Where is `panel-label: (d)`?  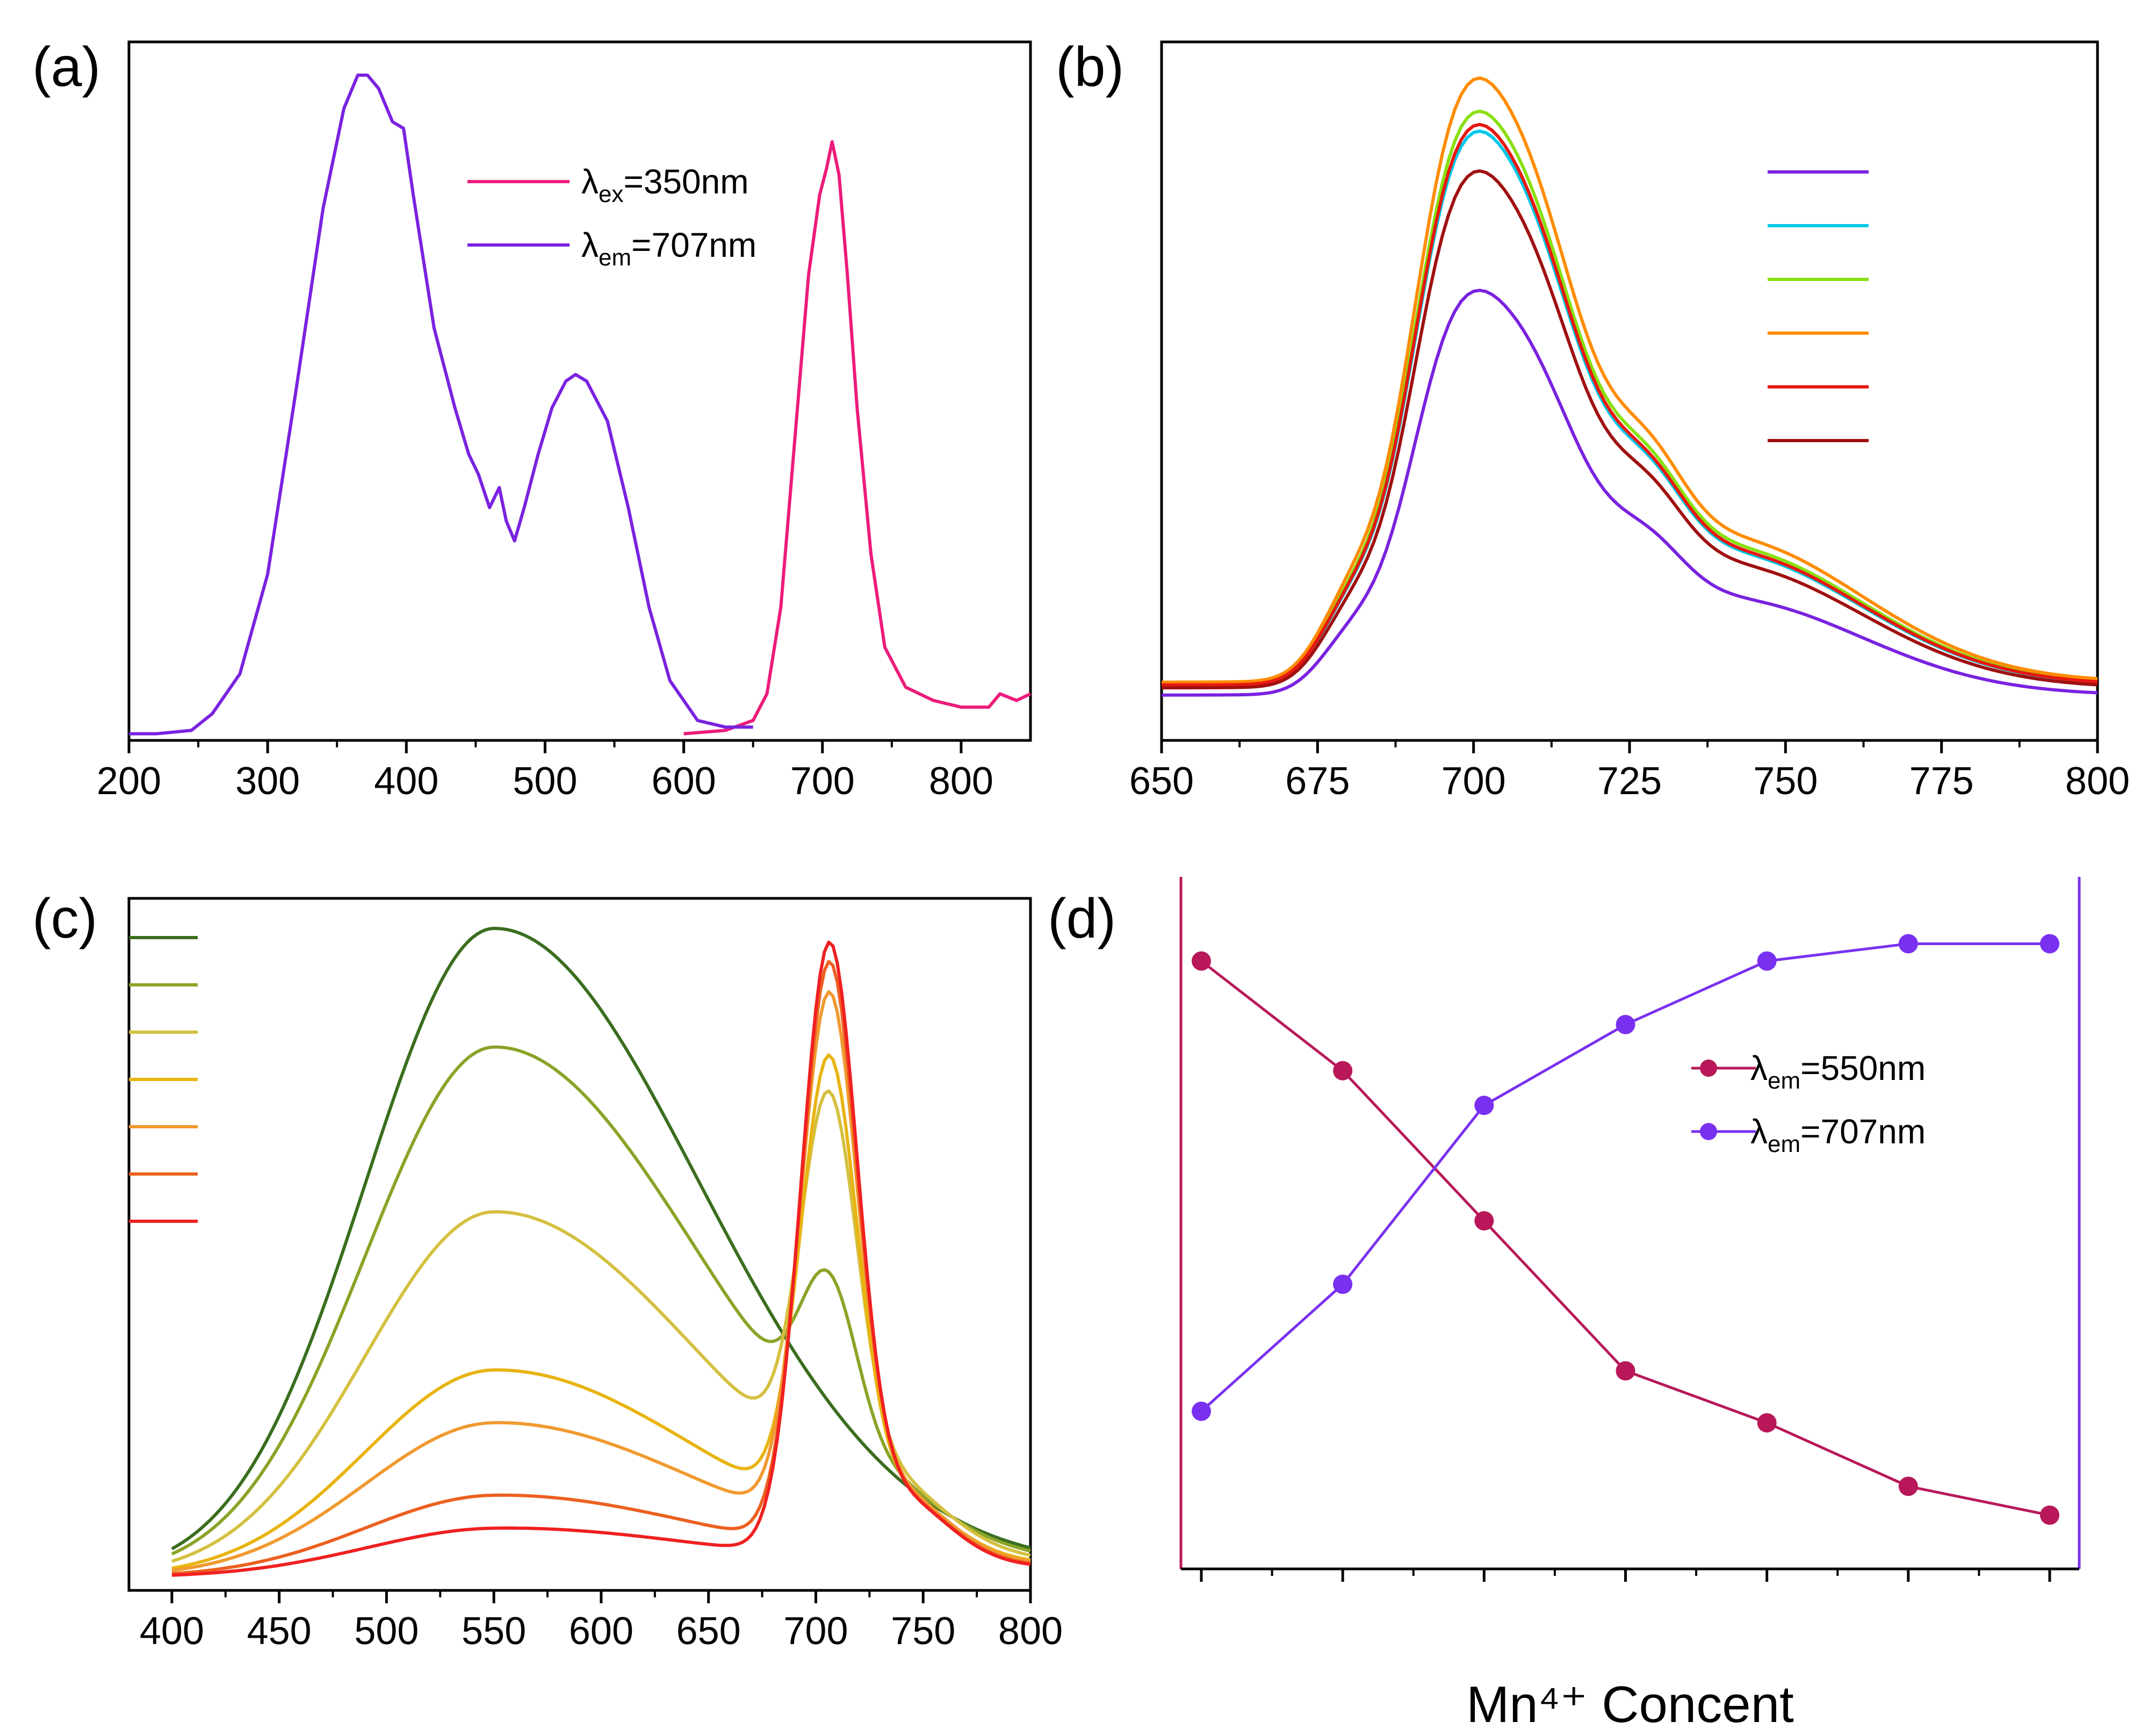
panel-label: (d) is located at coordinates (1082, 919).